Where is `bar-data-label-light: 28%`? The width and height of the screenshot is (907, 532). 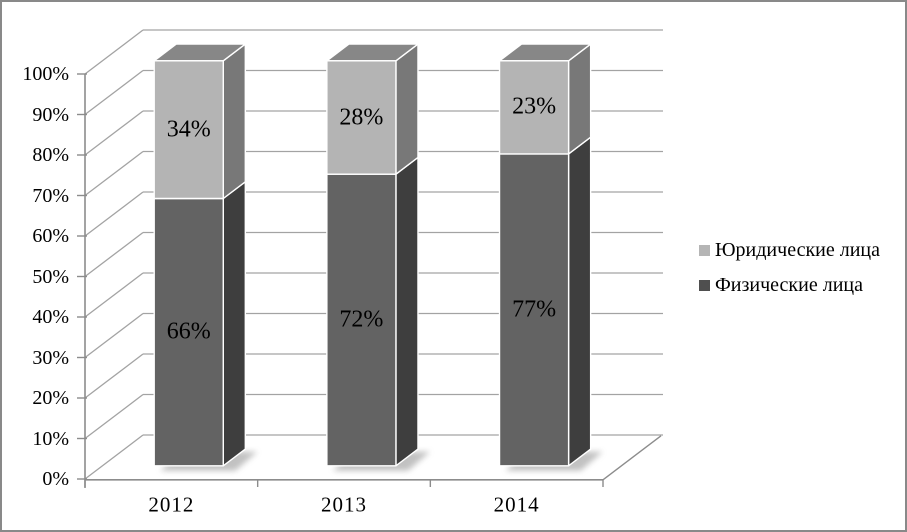 bar-data-label-light: 28% is located at coordinates (361, 117).